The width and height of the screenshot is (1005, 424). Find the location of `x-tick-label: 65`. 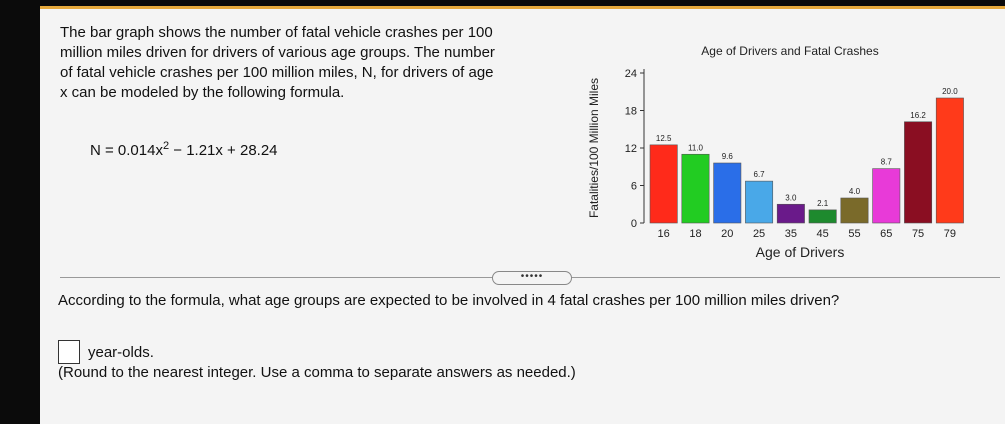

x-tick-label: 65 is located at coordinates (886, 234).